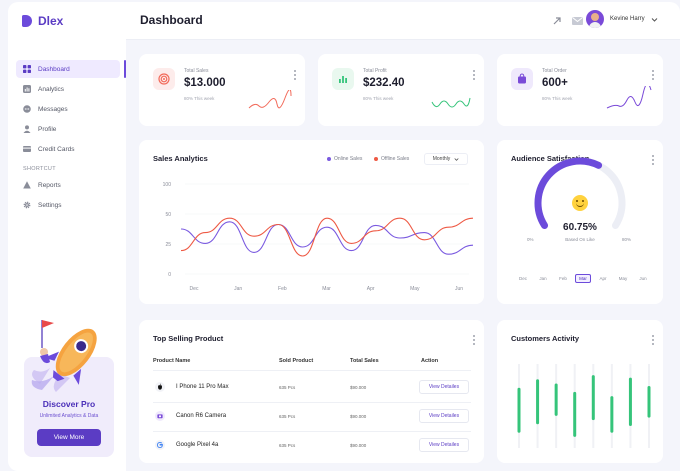  Describe the element at coordinates (282, 289) in the screenshot. I see `x-tick-label: Feb` at that location.